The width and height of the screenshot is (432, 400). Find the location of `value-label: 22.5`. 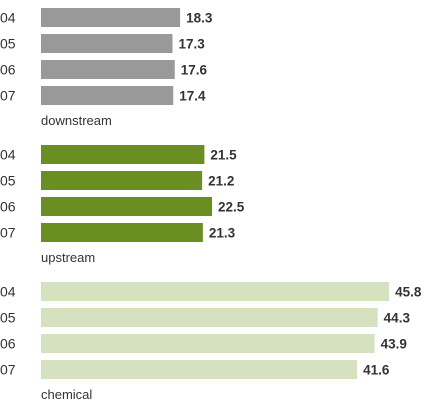

value-label: 22.5 is located at coordinates (231, 207).